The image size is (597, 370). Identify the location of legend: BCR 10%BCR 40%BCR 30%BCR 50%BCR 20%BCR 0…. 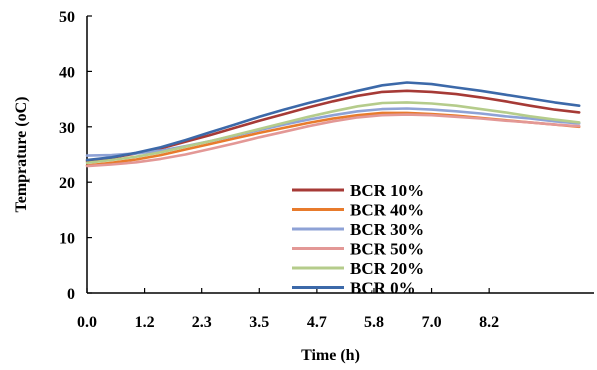
(358, 239).